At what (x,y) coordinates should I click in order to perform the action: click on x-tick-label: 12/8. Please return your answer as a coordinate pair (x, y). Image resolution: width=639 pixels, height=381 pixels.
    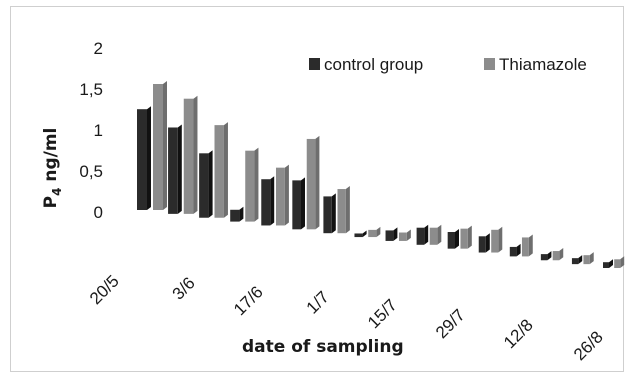
    Looking at the image, I should click on (518, 333).